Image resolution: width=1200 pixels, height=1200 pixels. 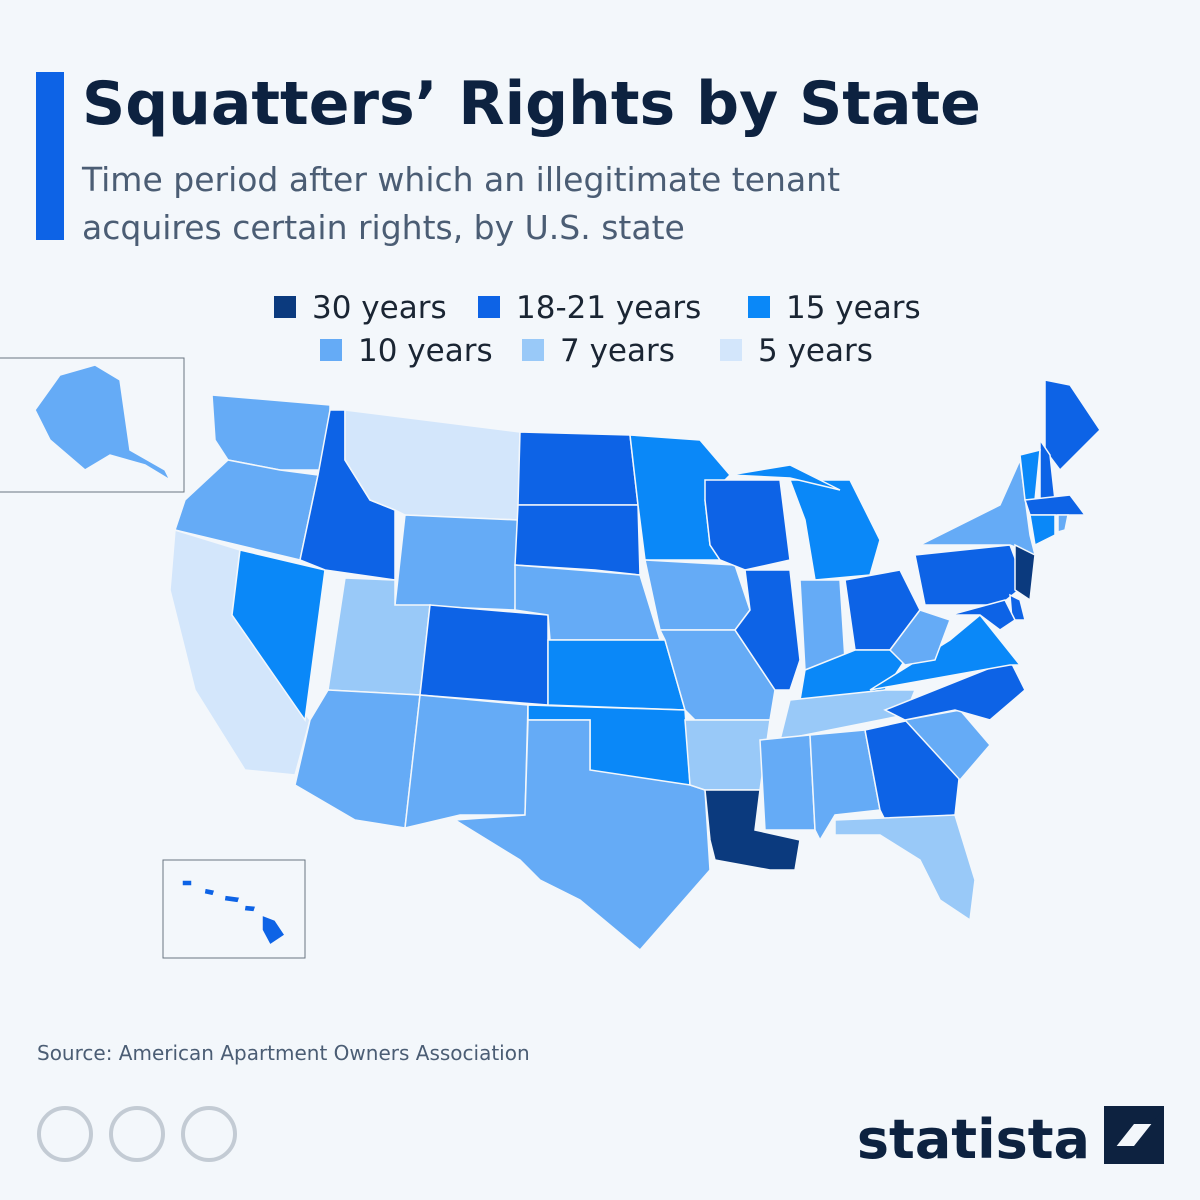 I want to click on legend-label: 10 years, so click(x=425, y=351).